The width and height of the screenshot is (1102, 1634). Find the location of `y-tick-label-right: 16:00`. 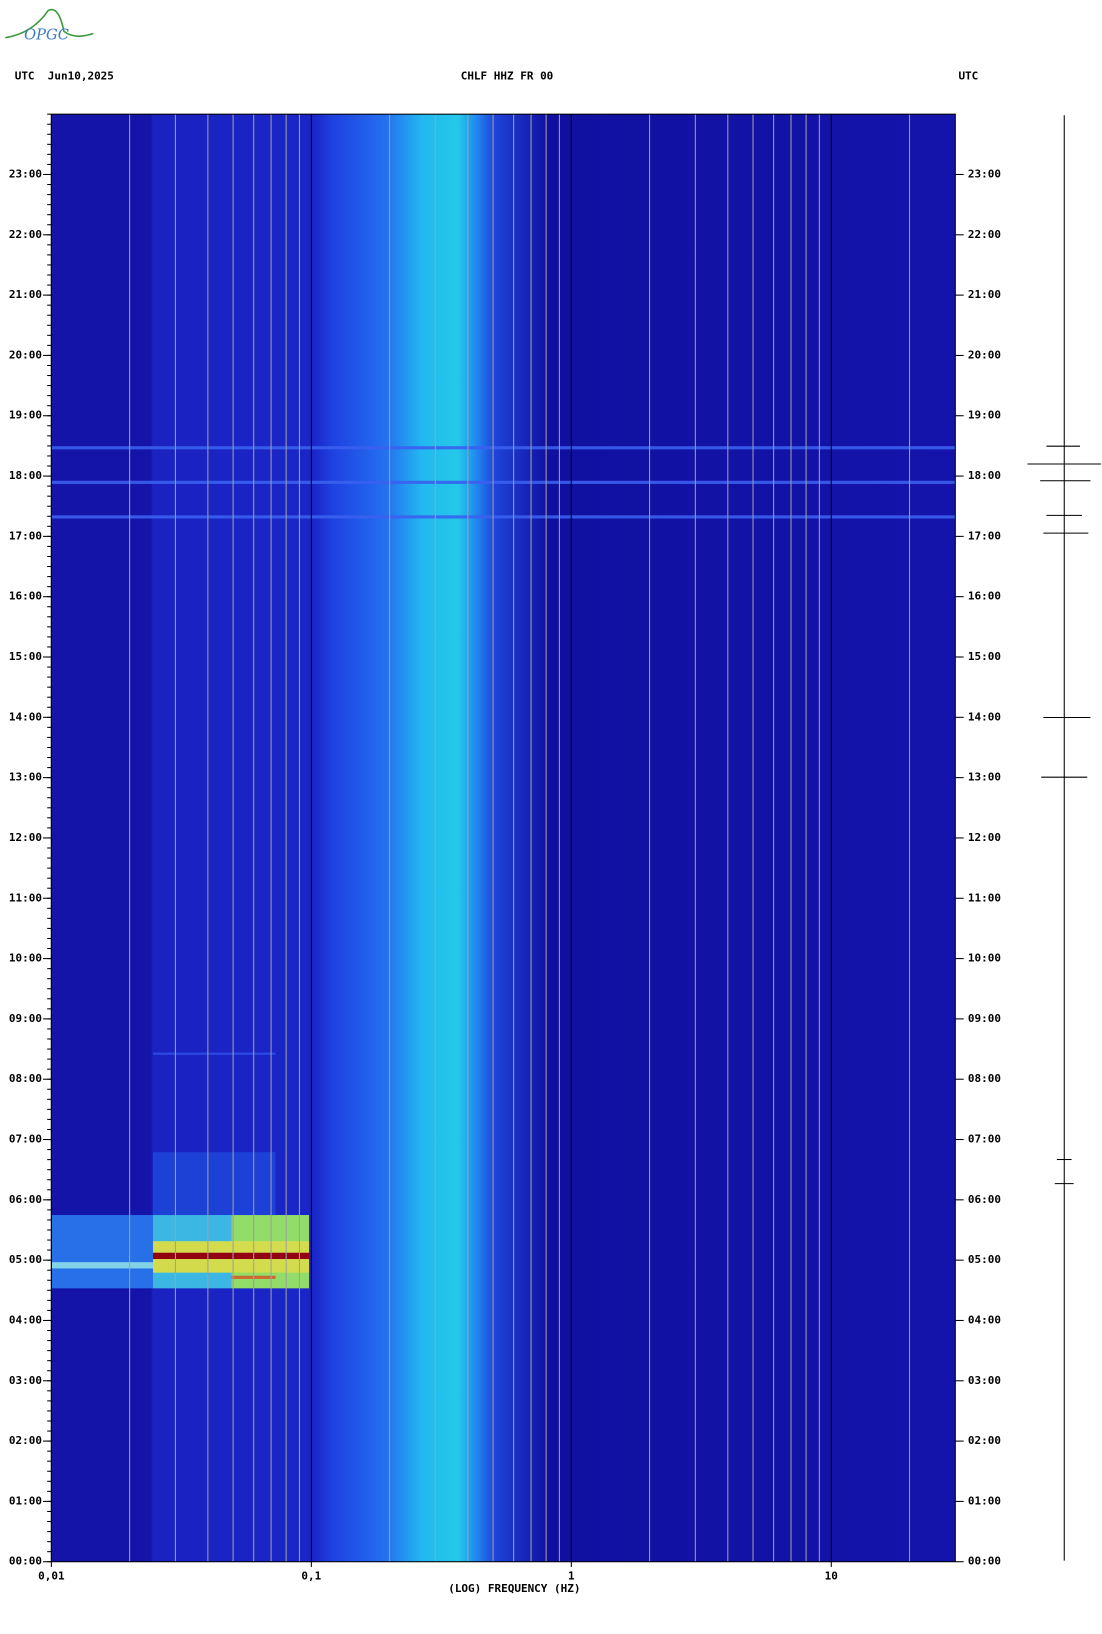

y-tick-label-right: 16:00 is located at coordinates (984, 596).